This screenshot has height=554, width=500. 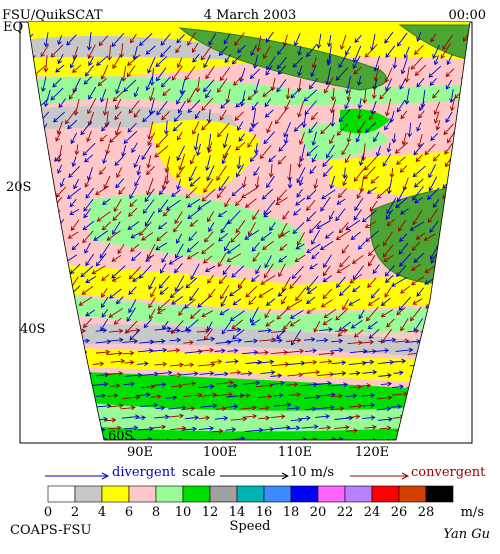 I want to click on colorbar-unit: m/s, so click(x=472, y=512).